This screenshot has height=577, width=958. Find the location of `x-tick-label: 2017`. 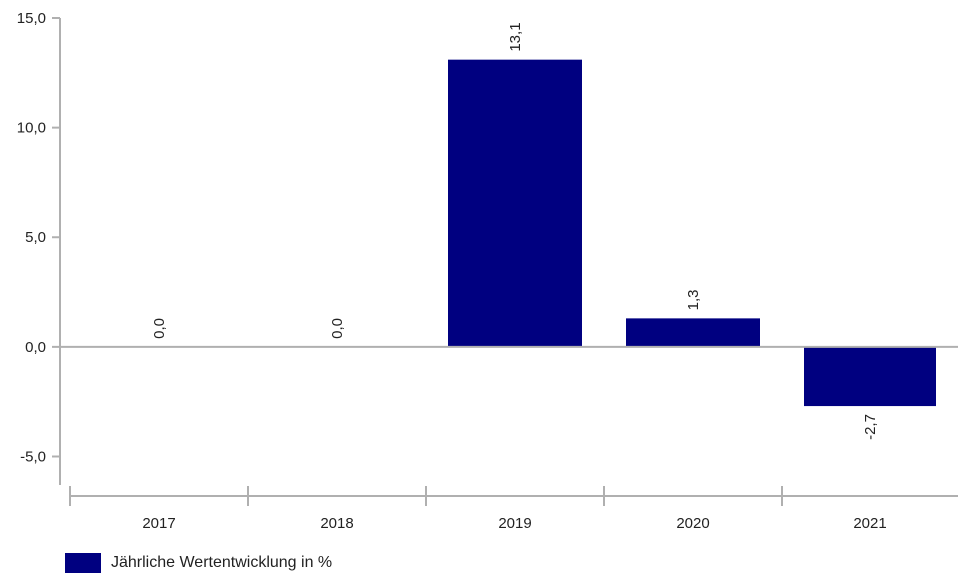

x-tick-label: 2017 is located at coordinates (158, 523).